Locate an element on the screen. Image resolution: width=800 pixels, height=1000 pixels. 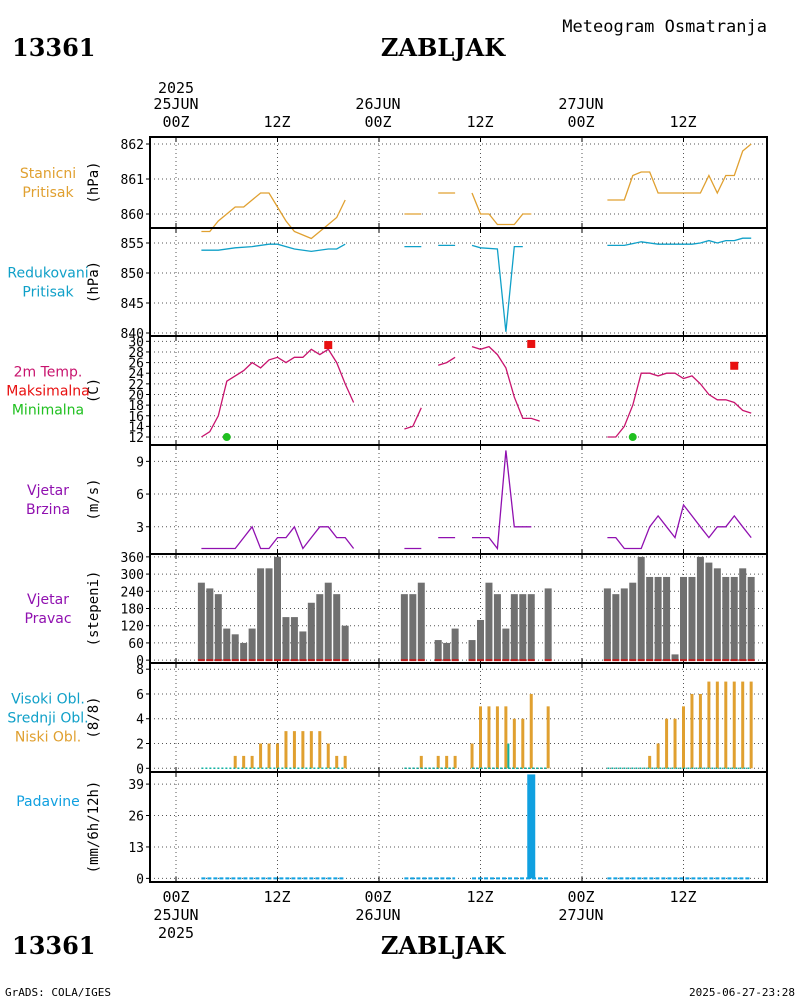
precipitation-title-line-0: Padavine is located at coordinates (48, 802).